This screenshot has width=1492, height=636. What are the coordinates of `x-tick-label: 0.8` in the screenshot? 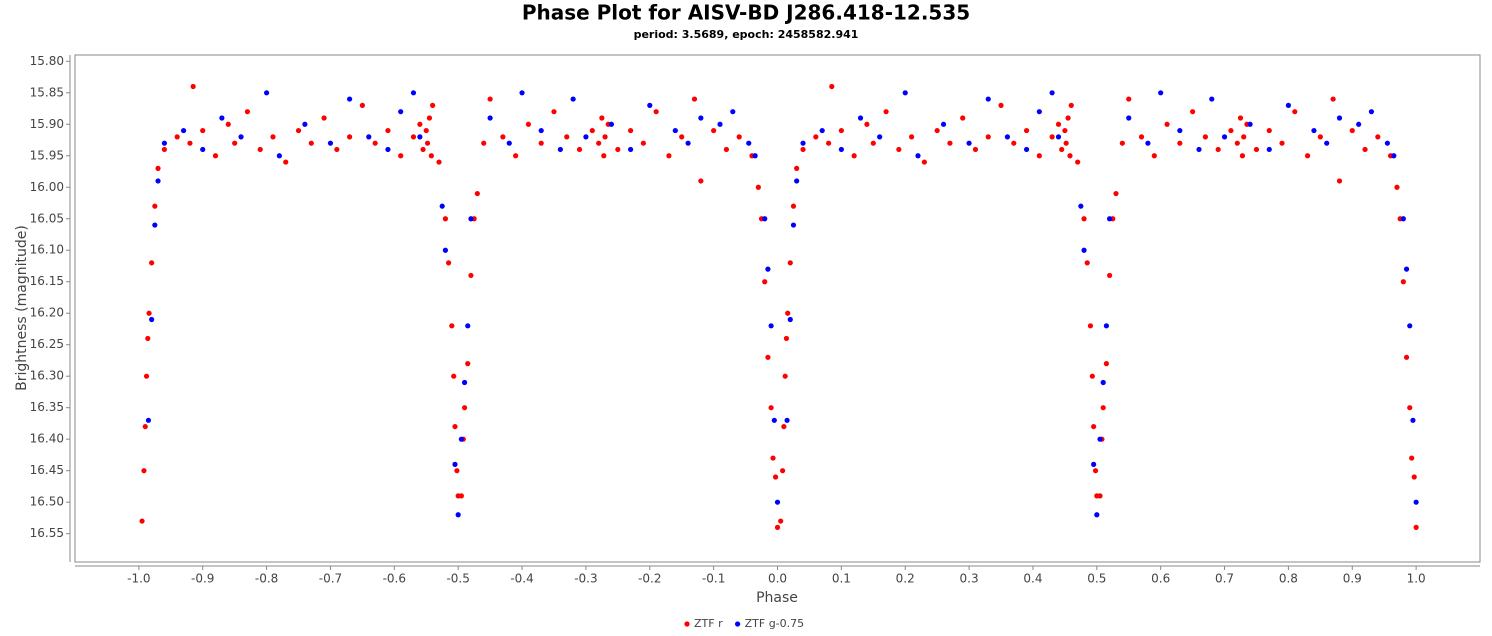 It's located at (1288, 579).